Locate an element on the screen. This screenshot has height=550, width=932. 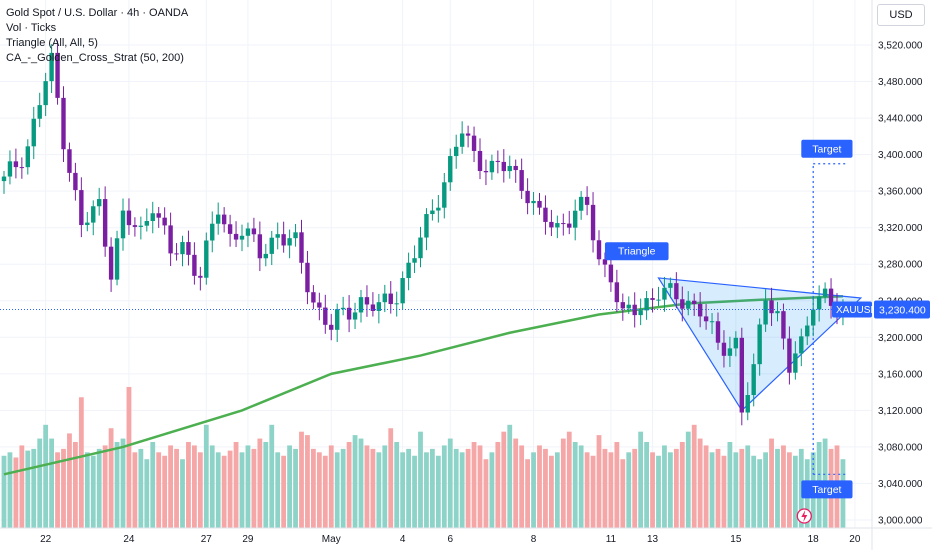
time-tick-label: 15 is located at coordinates (736, 539).